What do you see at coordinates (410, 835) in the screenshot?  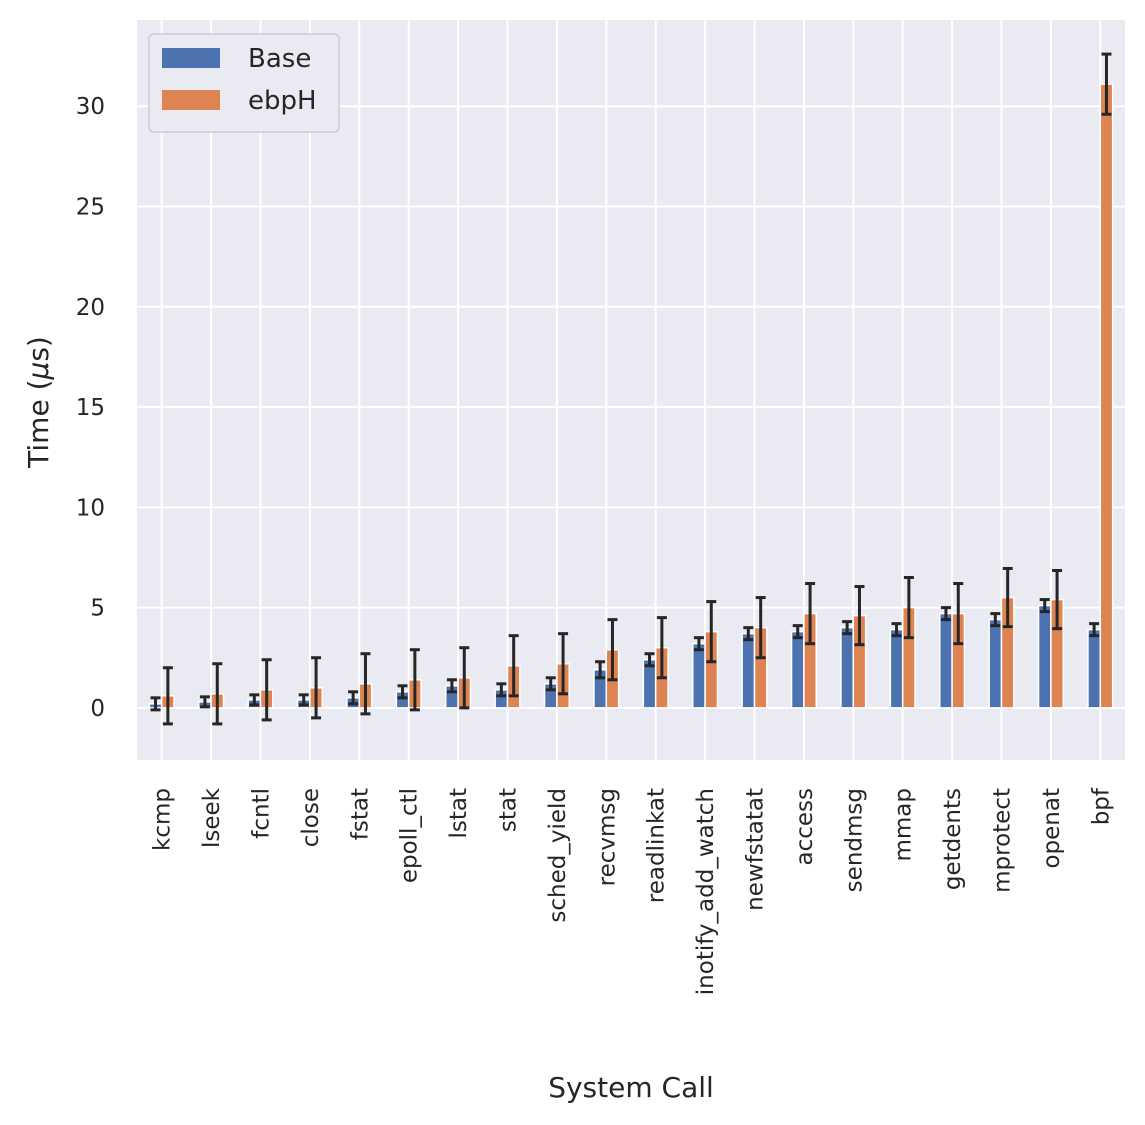 I see `x-tick-label-epoll_ctl: epoll_ctl` at bounding box center [410, 835].